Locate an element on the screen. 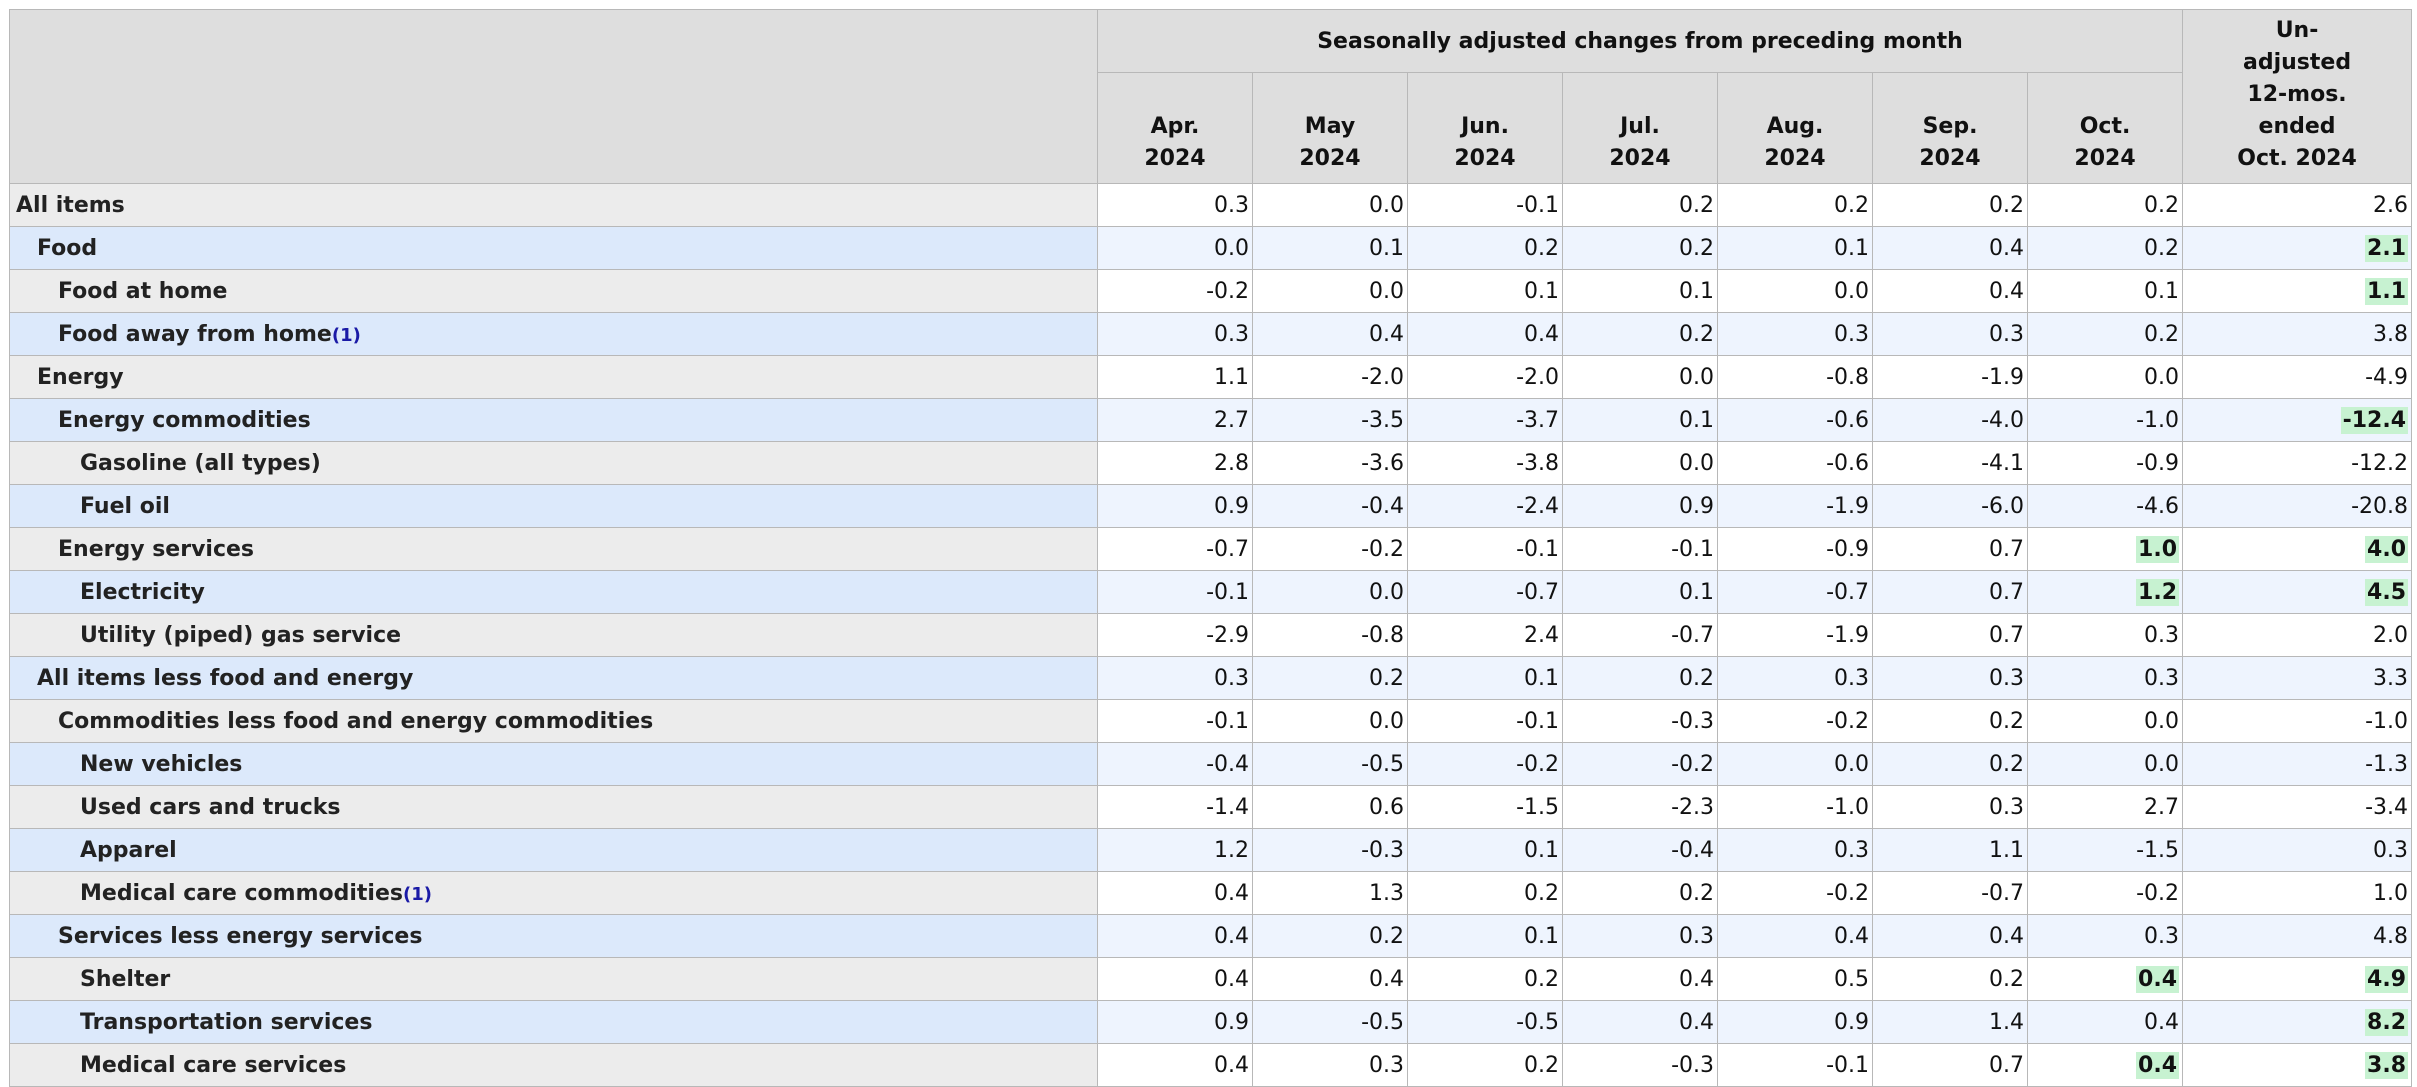 Image resolution: width=2417 pixels, height=1087 pixels. row-label: Food is located at coordinates (553, 248).